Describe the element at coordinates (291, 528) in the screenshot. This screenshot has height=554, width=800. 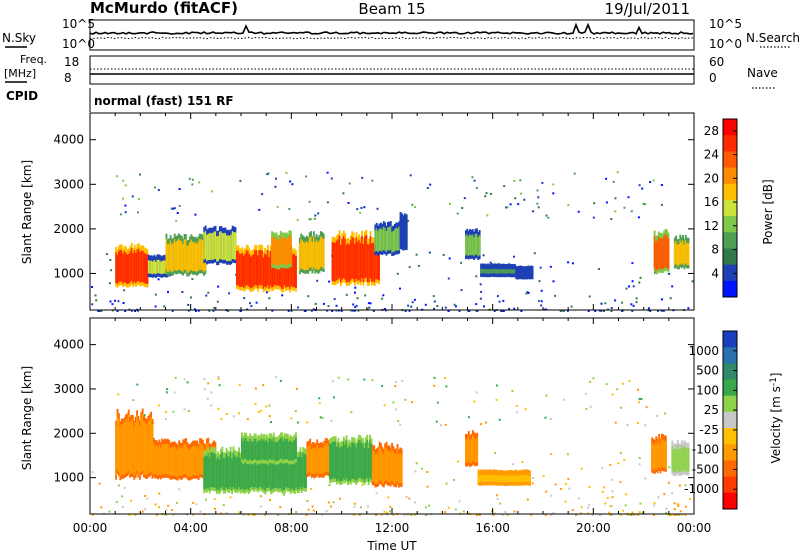
I see `xtick-label: 08:00` at that location.